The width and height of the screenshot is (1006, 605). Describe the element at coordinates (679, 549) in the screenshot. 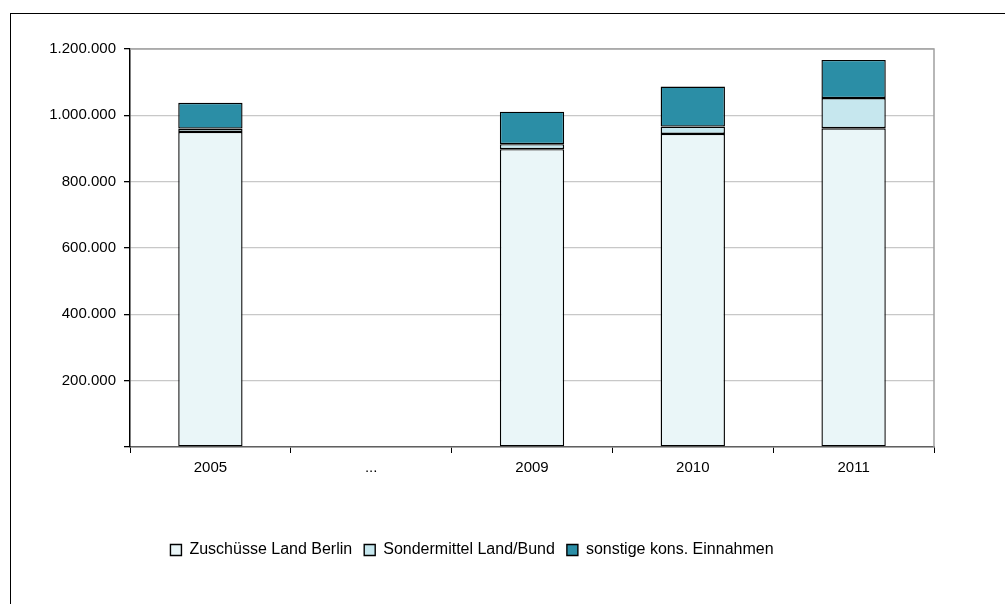

I see `legend-label: sonstige kons. Einnahmen` at that location.